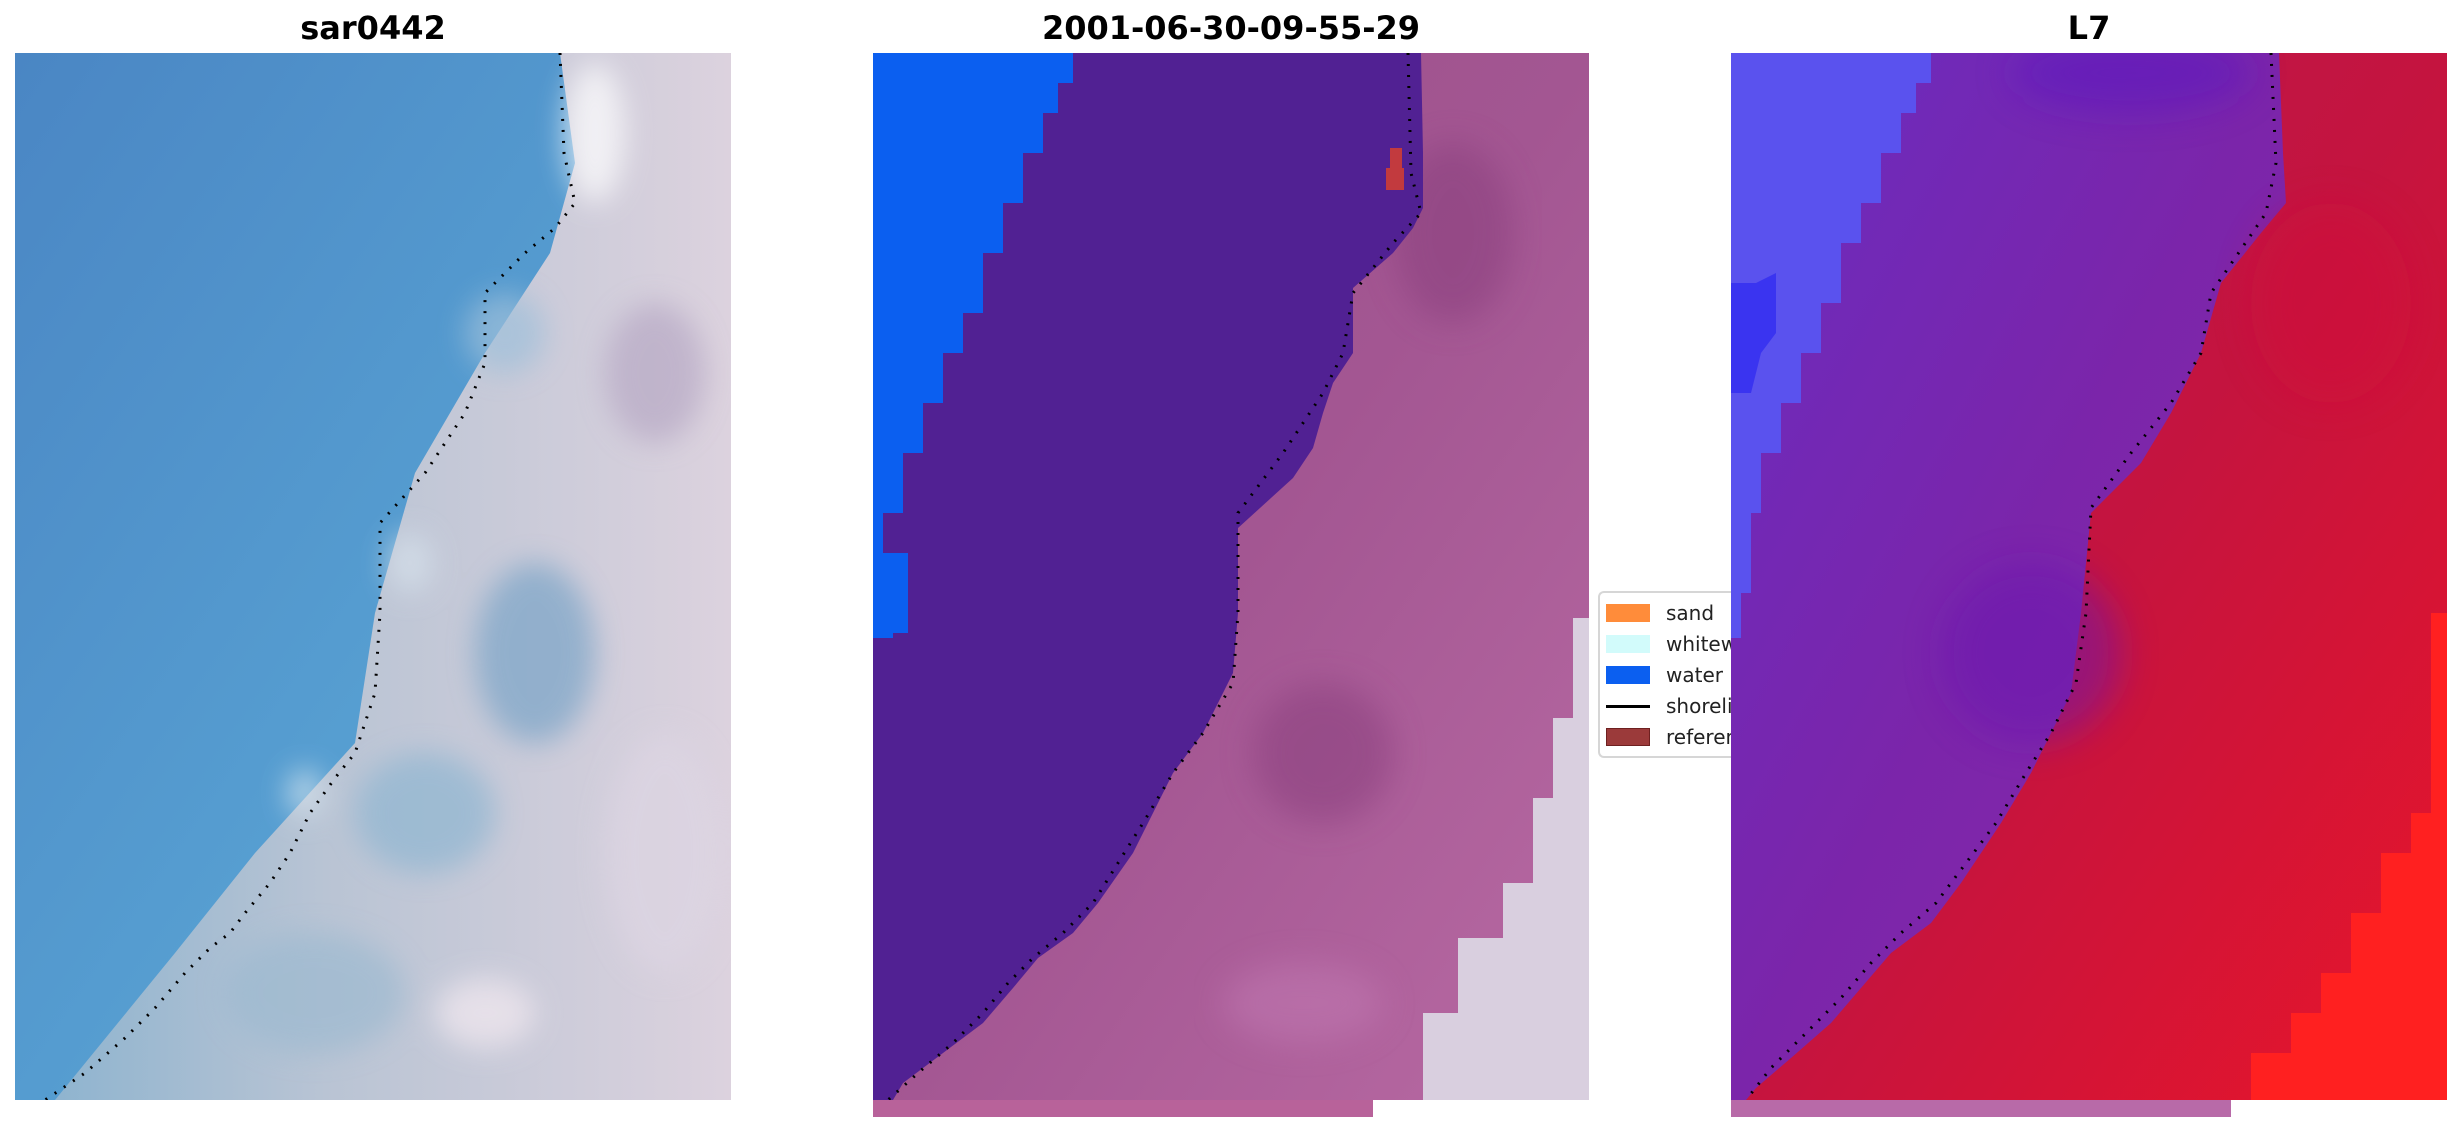  I want to click on panel-title-l7: L7, so click(2089, 28).